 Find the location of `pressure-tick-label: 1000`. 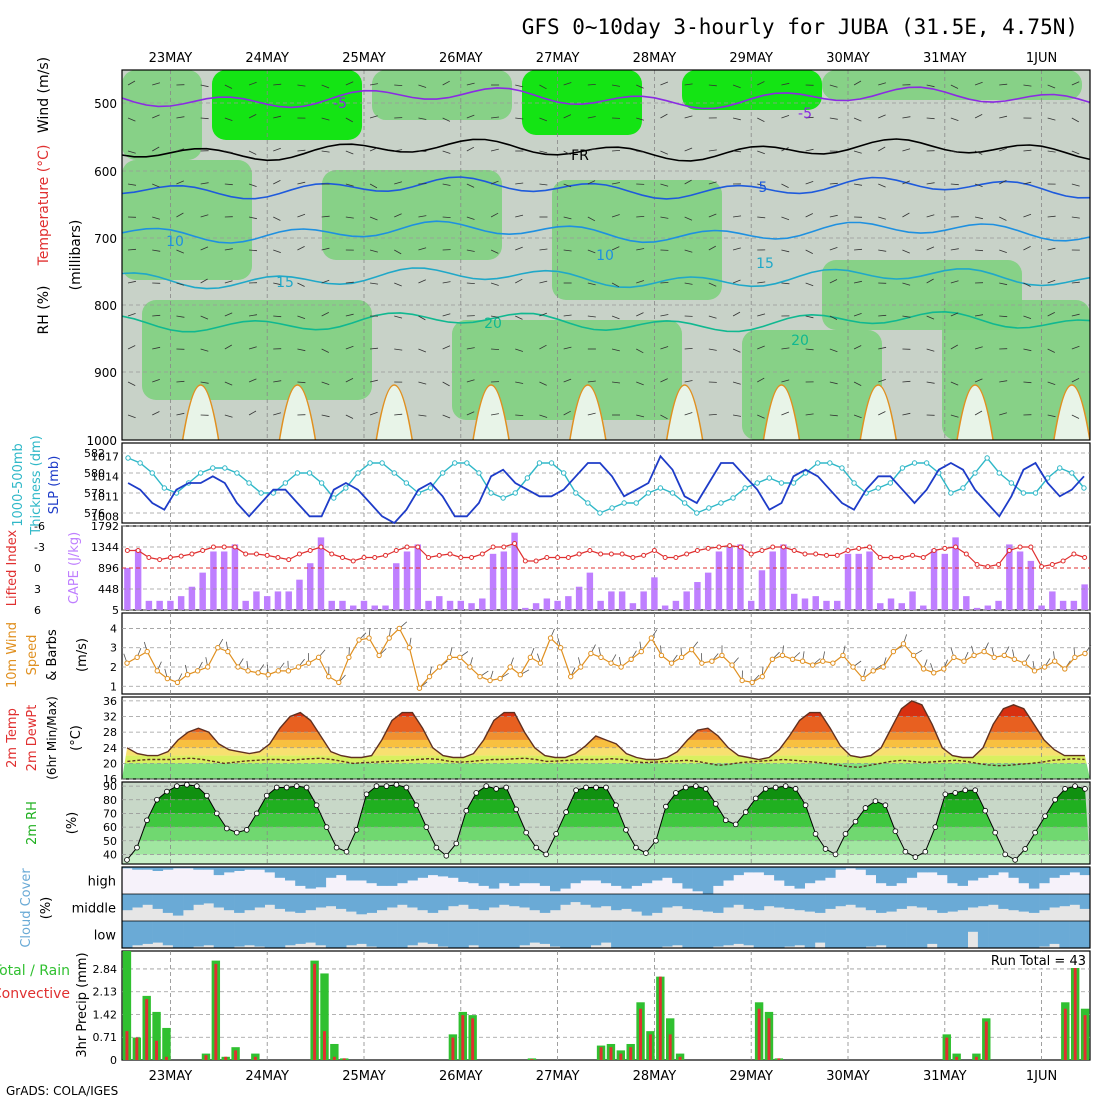

pressure-tick-label: 1000 is located at coordinates (101, 441).